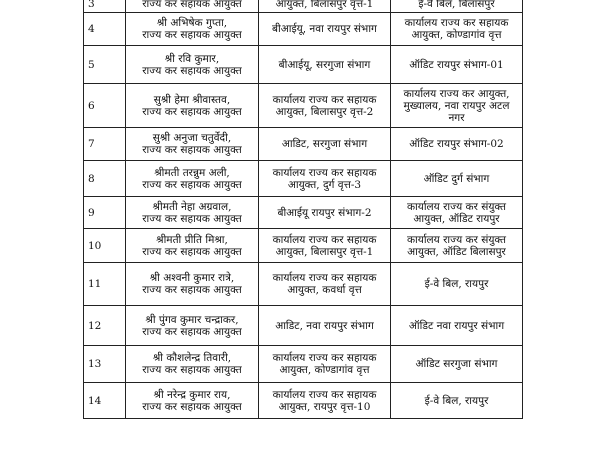 The image size is (600, 470). Describe the element at coordinates (456, 251) in the screenshot. I see `cell-text: आयुक्त, ऑडिट बिलासपुर` at that location.